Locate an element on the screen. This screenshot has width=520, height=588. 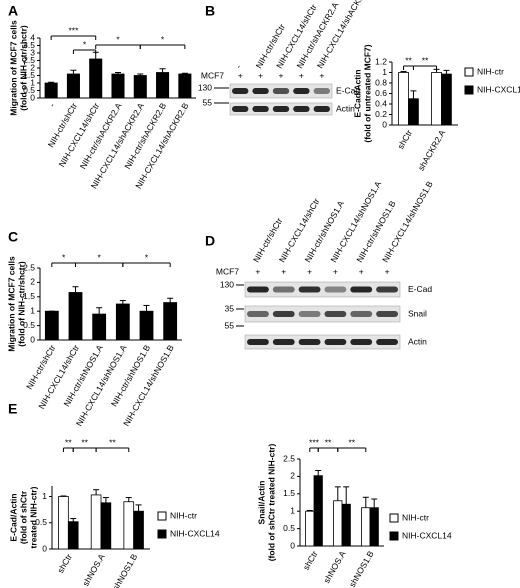
lane-label: NIH-CXCL14/shNOS1.B is located at coordinates (407, 221).